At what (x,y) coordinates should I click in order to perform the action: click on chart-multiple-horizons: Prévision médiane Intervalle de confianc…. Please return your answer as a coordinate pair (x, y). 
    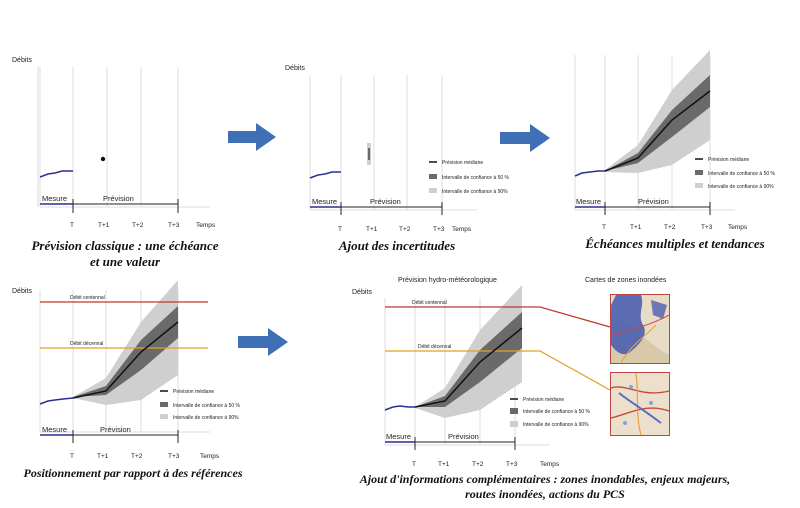
    Looking at the image, I should click on (675, 140).